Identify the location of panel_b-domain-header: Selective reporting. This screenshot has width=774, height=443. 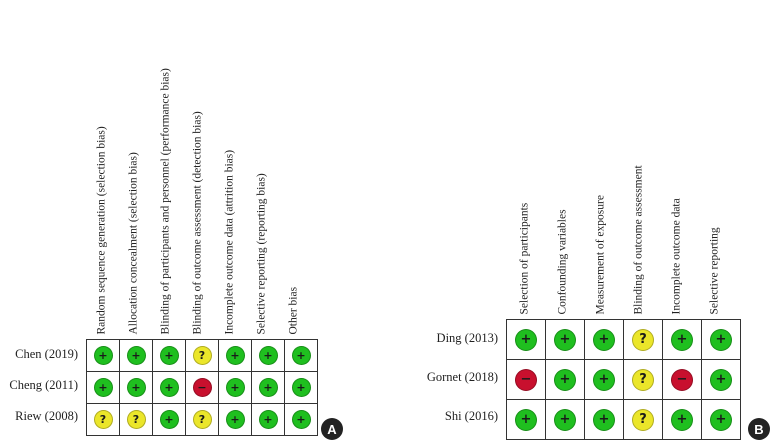
(714, 271).